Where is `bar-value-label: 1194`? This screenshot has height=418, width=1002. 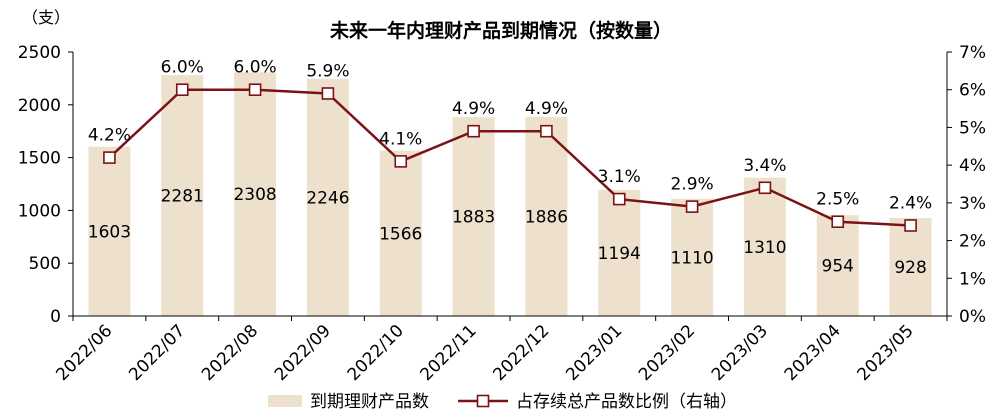
bar-value-label: 1194 is located at coordinates (619, 254).